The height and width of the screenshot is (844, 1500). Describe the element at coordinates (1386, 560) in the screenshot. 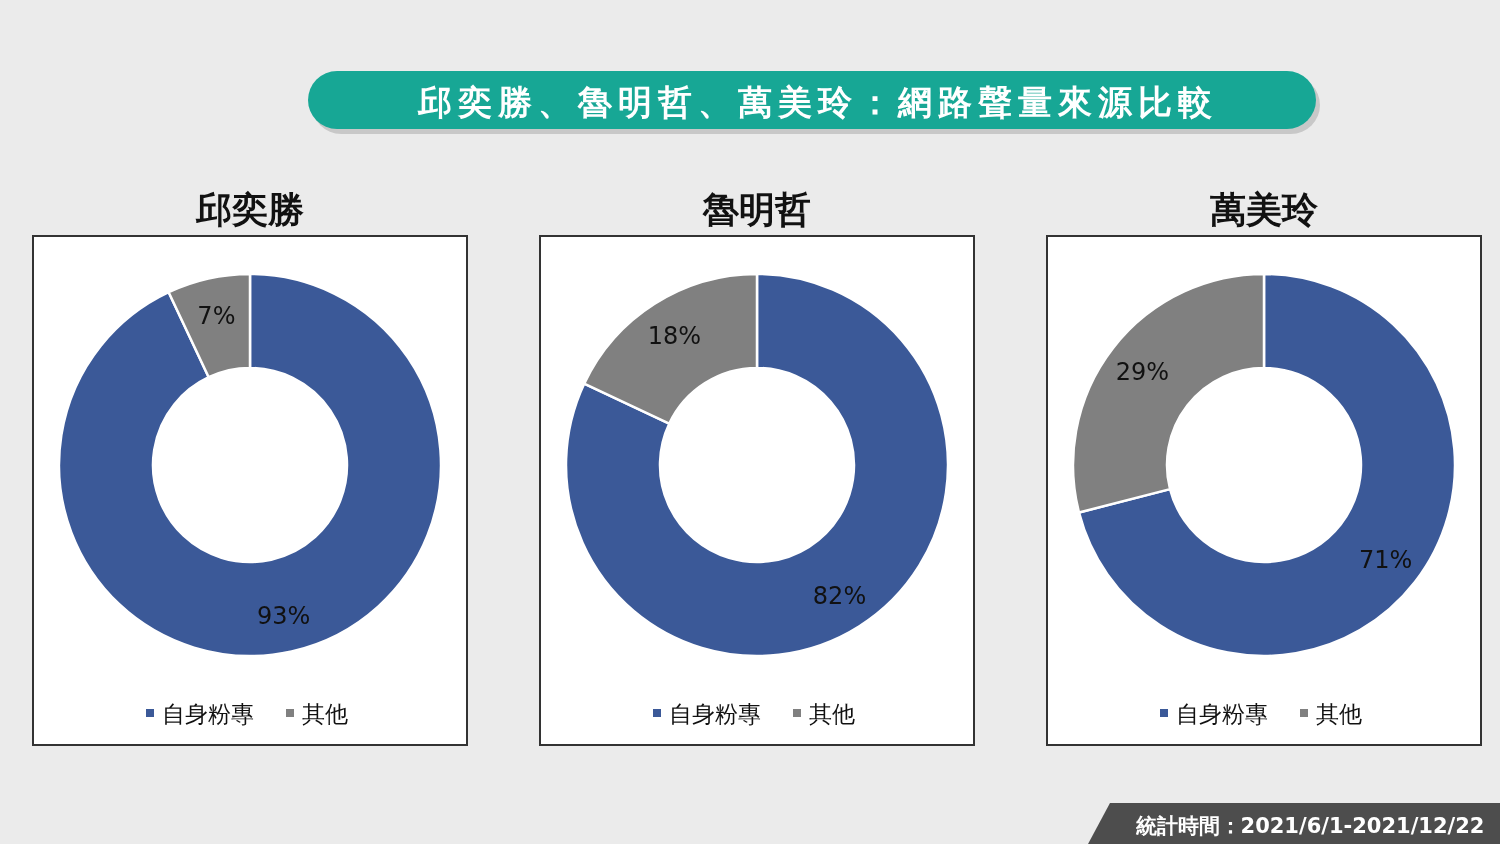

I see `data-label: 71%` at that location.